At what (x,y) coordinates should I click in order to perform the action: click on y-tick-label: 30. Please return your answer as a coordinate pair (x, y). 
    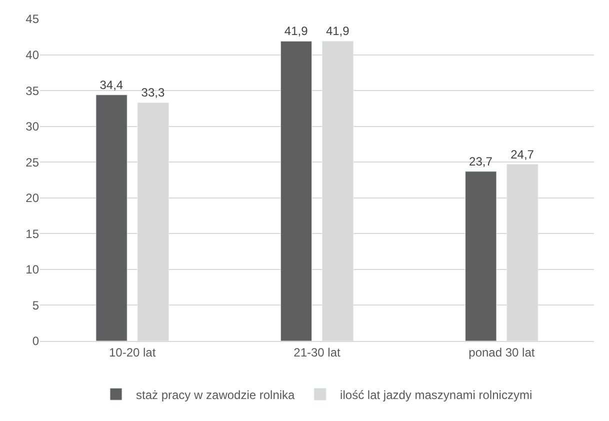
    Looking at the image, I should click on (33, 127).